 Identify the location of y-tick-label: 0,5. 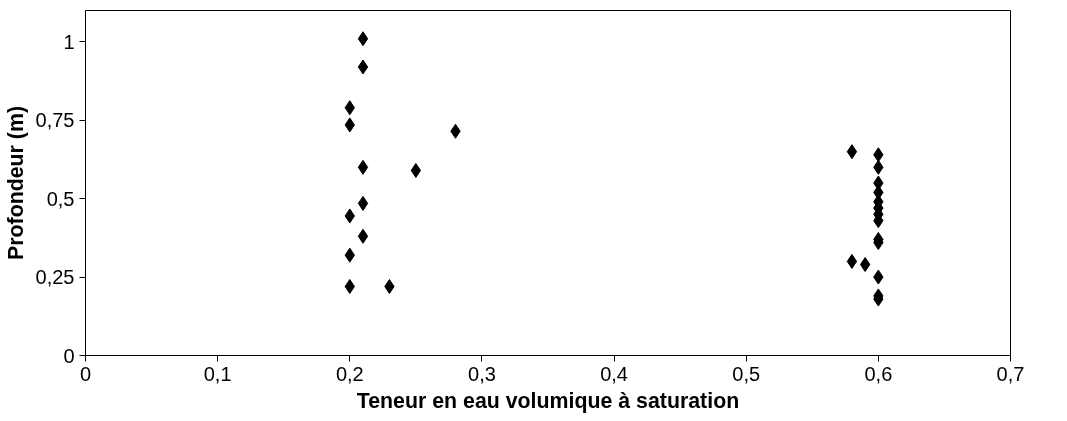
(60, 198).